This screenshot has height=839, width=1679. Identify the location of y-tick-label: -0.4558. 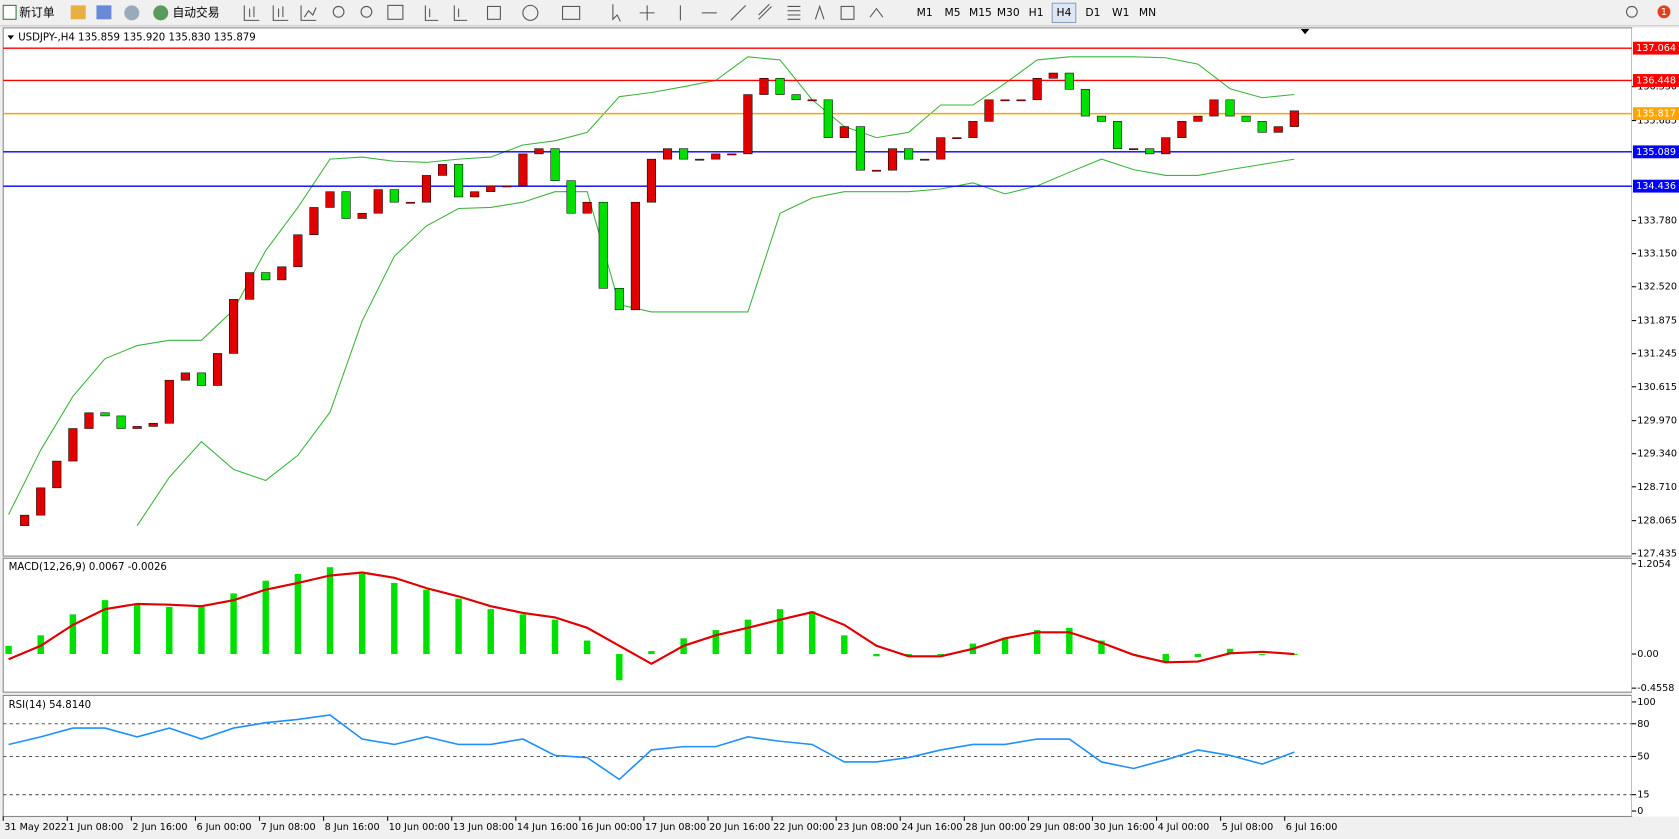
(1655, 688).